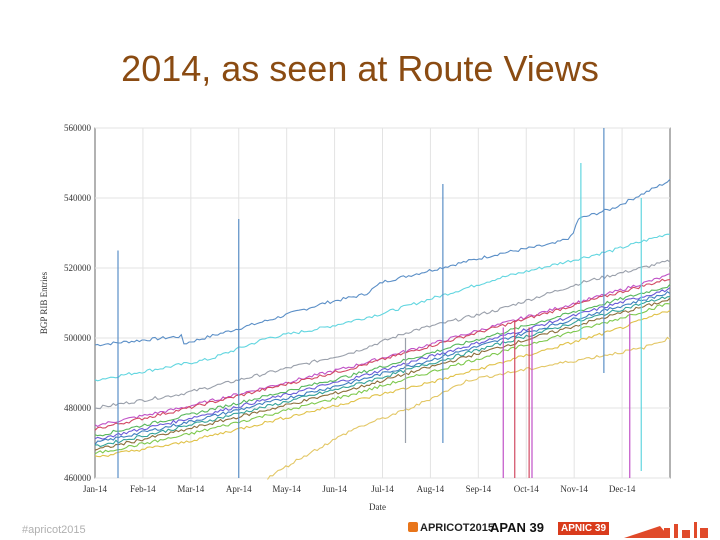  Describe the element at coordinates (431, 489) in the screenshot. I see `x-tick-label: Aug-14` at that location.